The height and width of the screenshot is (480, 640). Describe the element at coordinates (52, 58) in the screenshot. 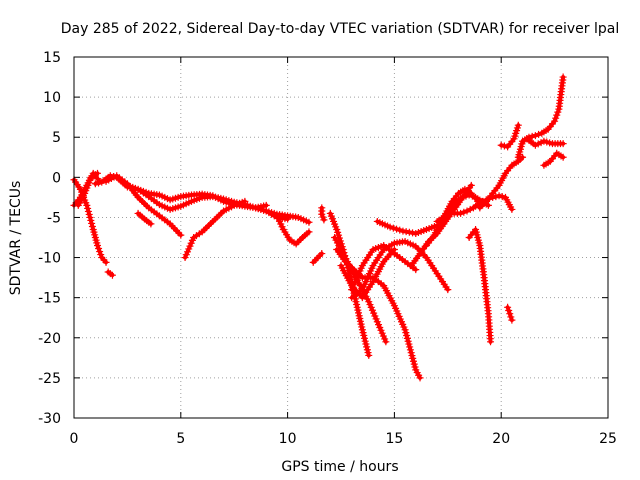

I see `y-tick-label: 15` at that location.